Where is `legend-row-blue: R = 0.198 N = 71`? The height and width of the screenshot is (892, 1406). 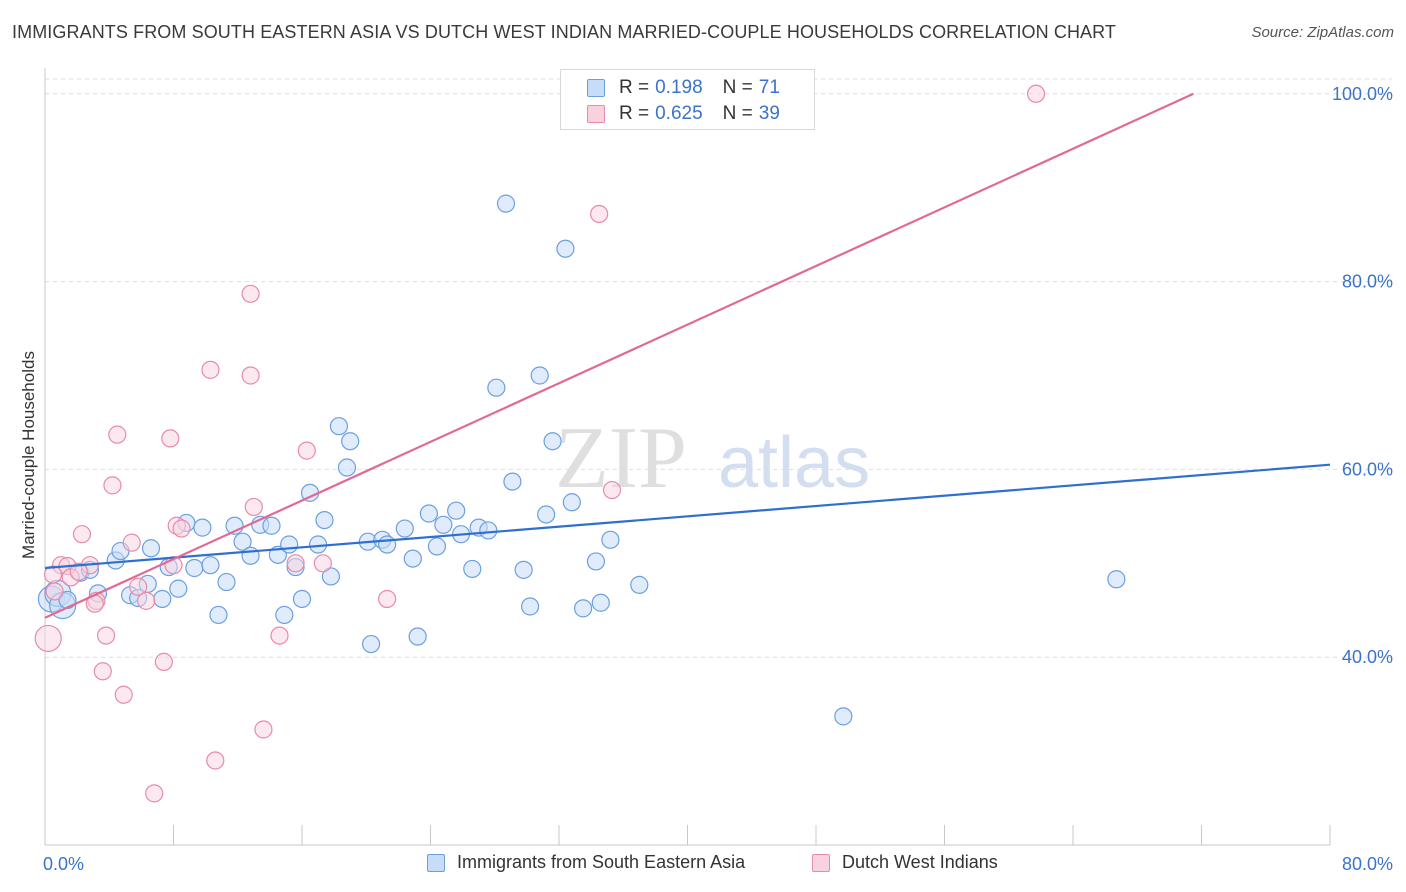 legend-row-blue: R = 0.198 N = 71 is located at coordinates (683, 88).